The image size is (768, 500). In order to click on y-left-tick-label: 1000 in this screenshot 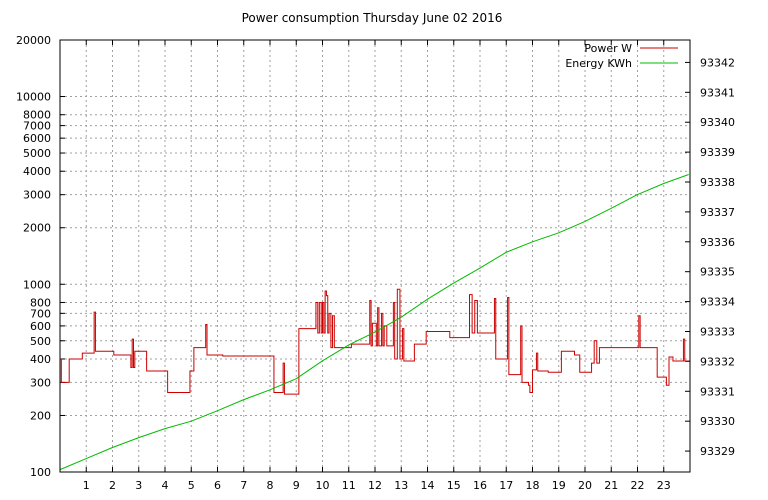, I will do `click(37, 284)`.